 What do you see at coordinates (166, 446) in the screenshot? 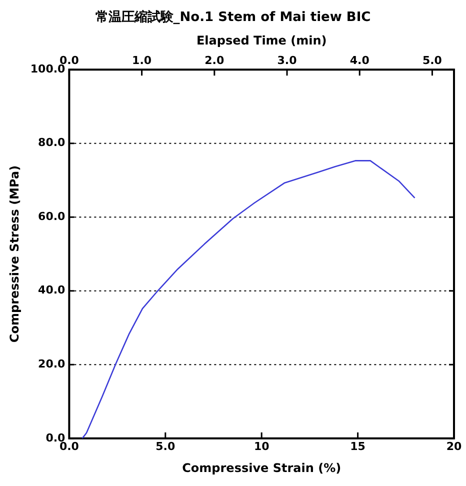
I see `x-tick-label: 5.0` at bounding box center [166, 446].